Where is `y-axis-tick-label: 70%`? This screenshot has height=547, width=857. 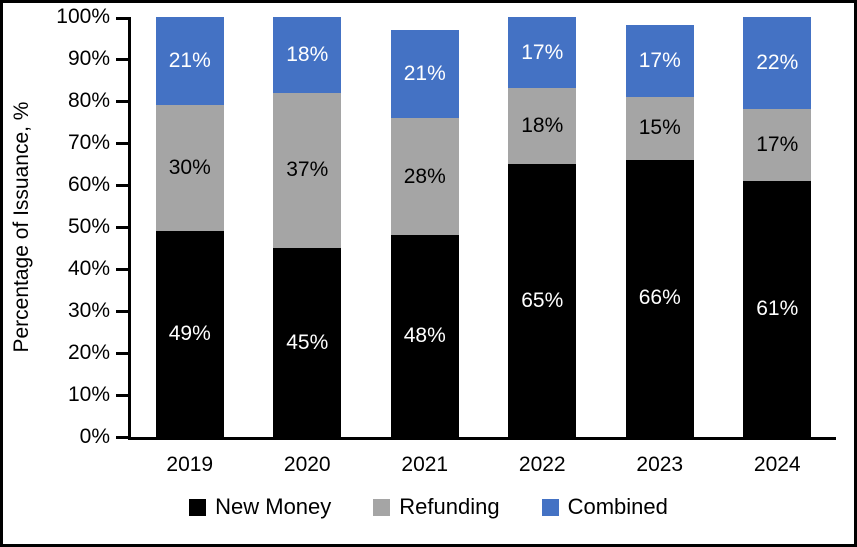 y-axis-tick-label: 70% is located at coordinates (88, 142).